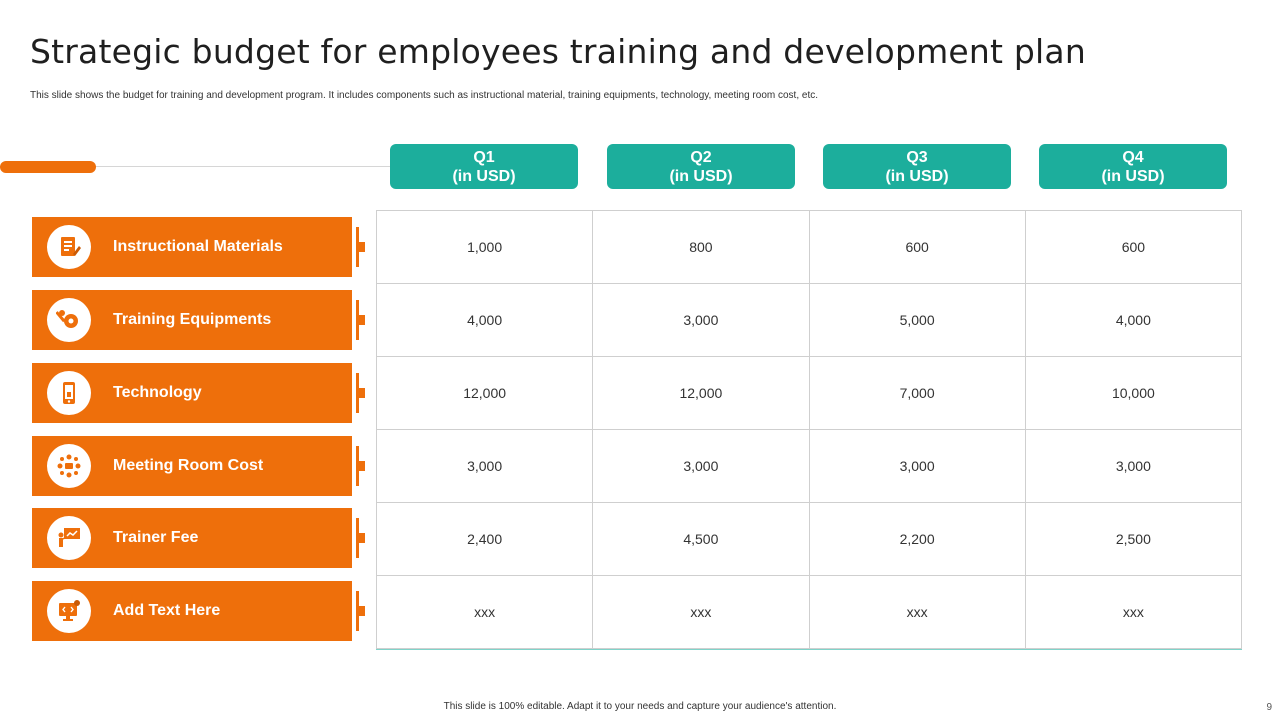 This screenshot has height=720, width=1280. What do you see at coordinates (157, 392) in the screenshot?
I see `row-label-text: Technology` at bounding box center [157, 392].